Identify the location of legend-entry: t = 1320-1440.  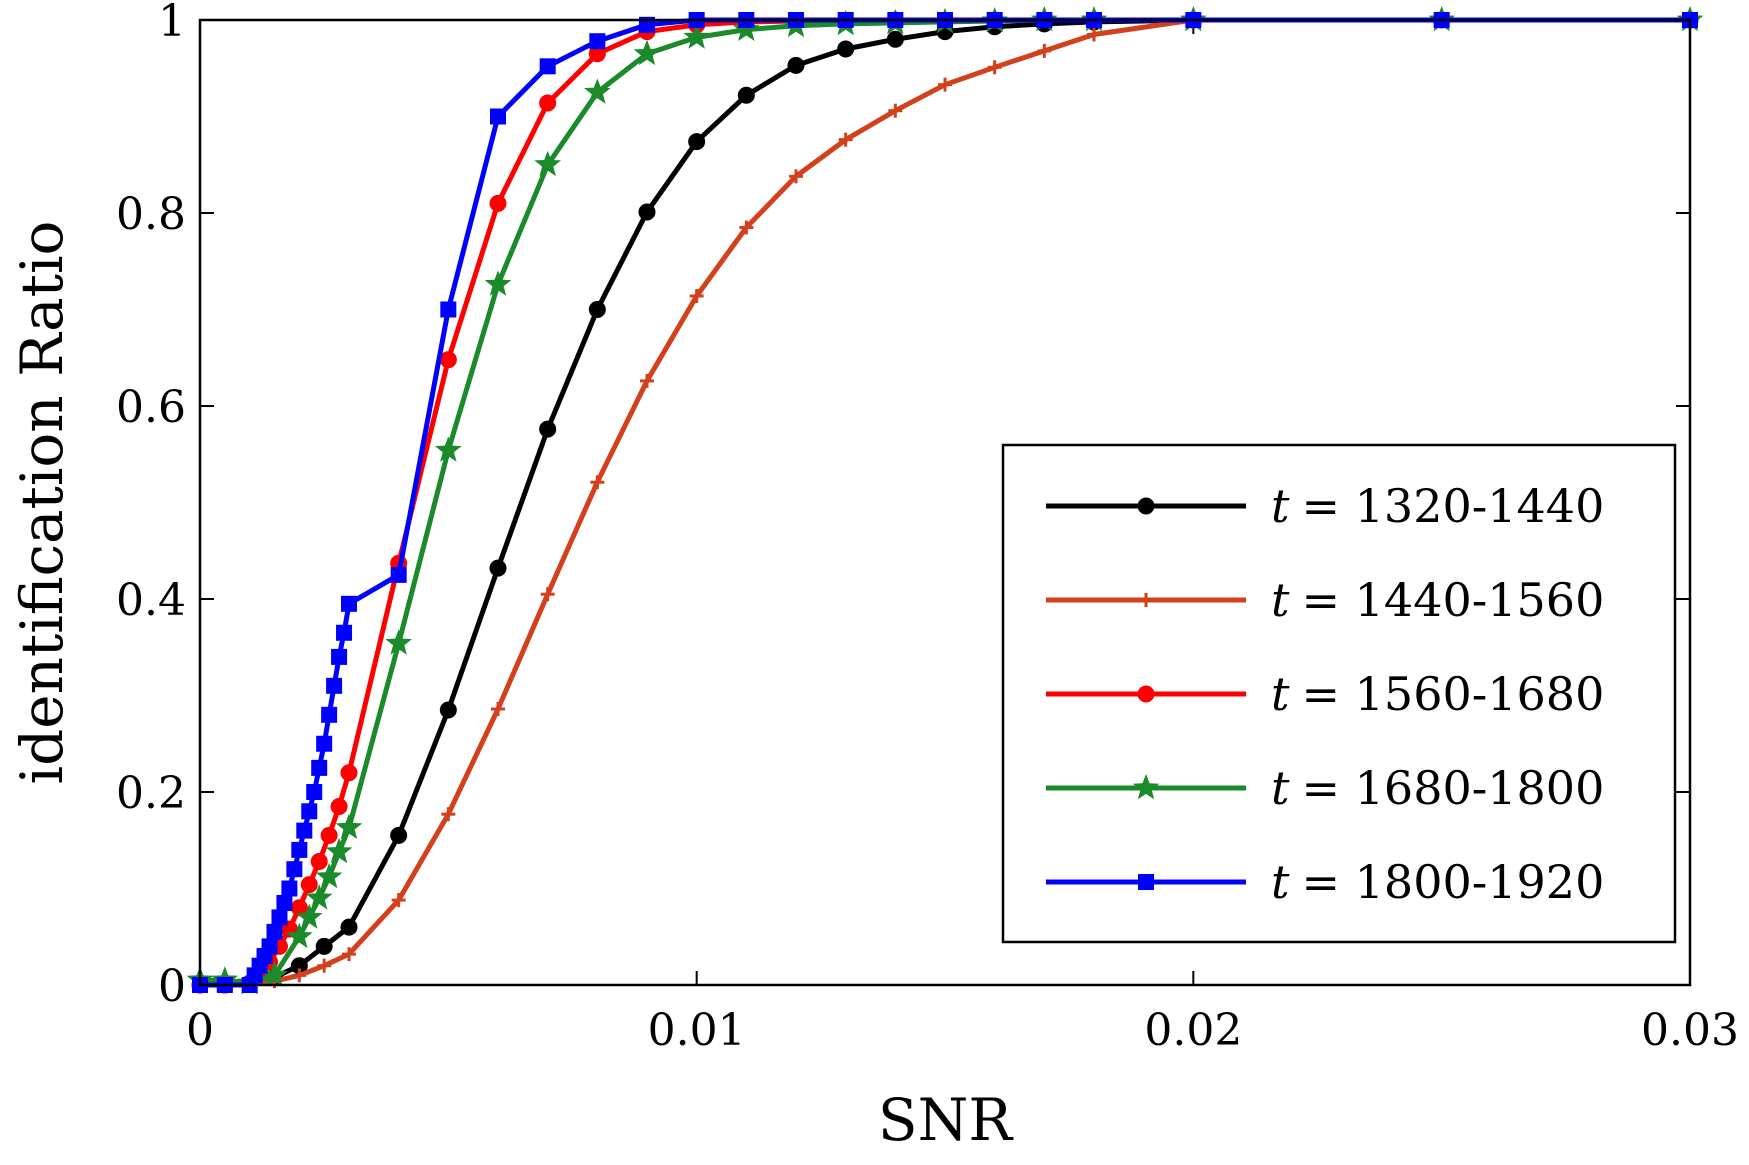
(1325, 506).